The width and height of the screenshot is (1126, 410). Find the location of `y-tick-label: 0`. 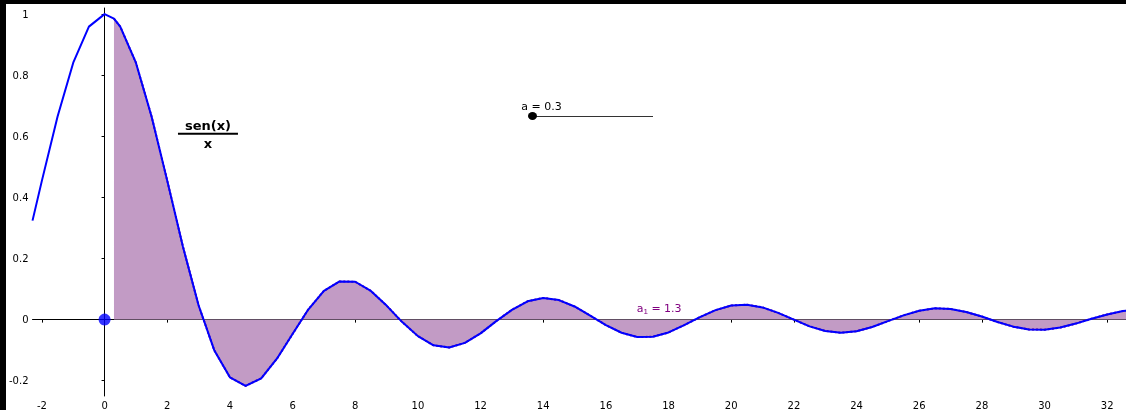

y-tick-label: 0 is located at coordinates (25, 320).